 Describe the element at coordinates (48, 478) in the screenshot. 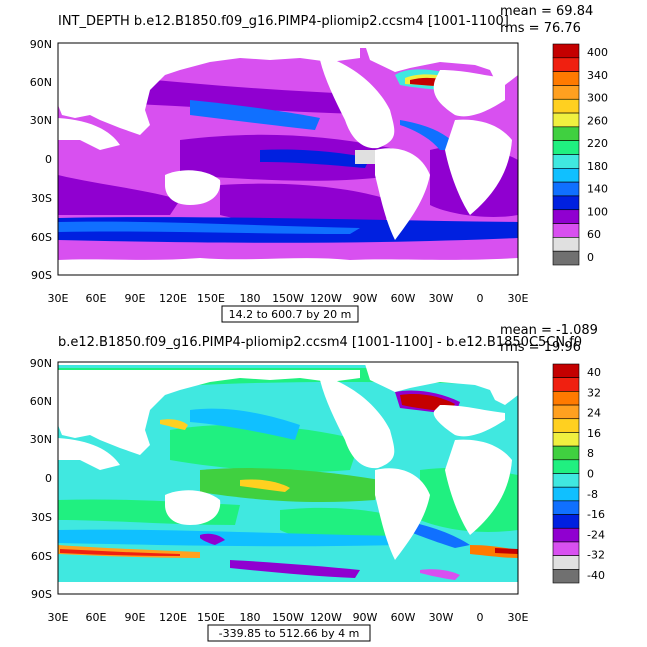

I see `lat-label: 0` at that location.